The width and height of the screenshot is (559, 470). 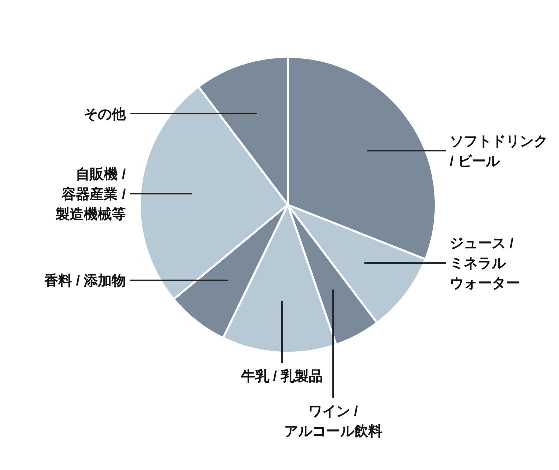 I want to click on slice-label: ジュース / ミネラルウォーター, so click(x=485, y=263).